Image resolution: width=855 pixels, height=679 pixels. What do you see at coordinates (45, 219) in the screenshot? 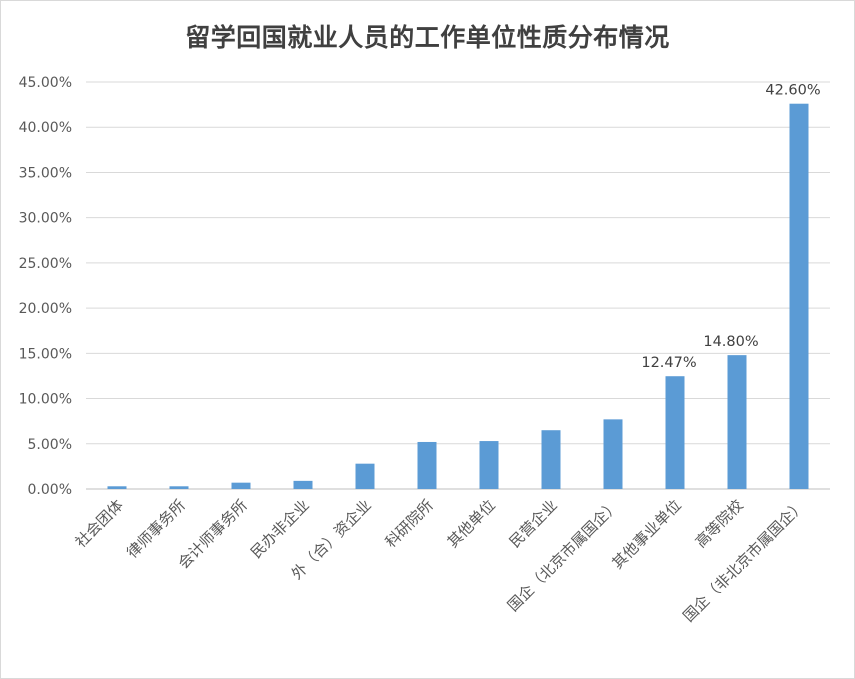
I see `y-tick-label: 30.00%` at bounding box center [45, 219].